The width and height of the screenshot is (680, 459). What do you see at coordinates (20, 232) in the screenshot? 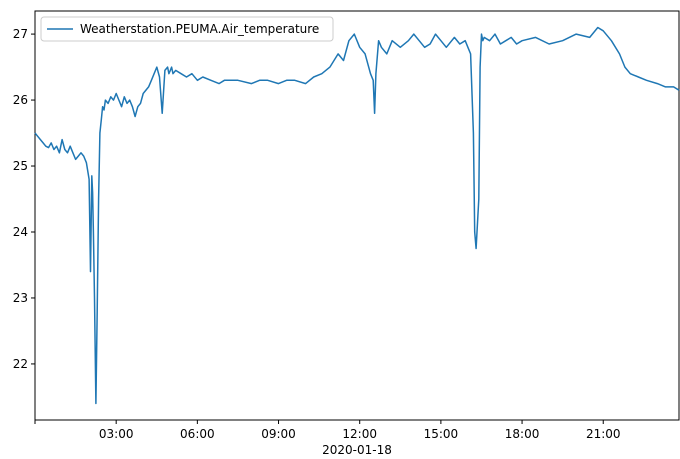
I see `y-tick-label: 24` at bounding box center [20, 232].